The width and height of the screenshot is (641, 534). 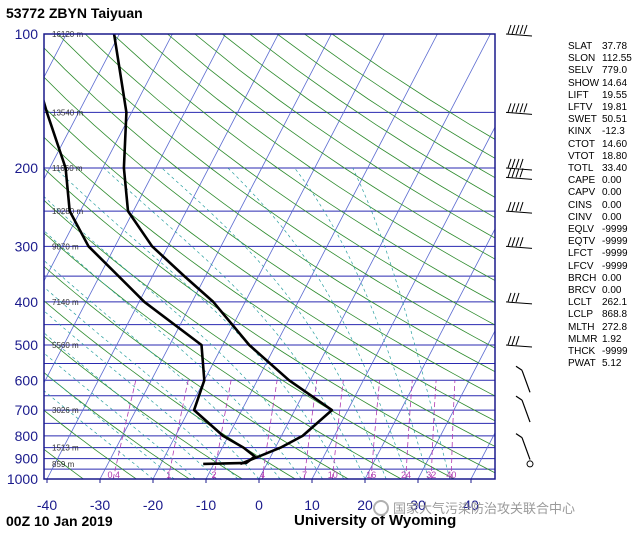 What do you see at coordinates (582, 242) in the screenshot?
I see `index-name: EQTV` at bounding box center [582, 242].